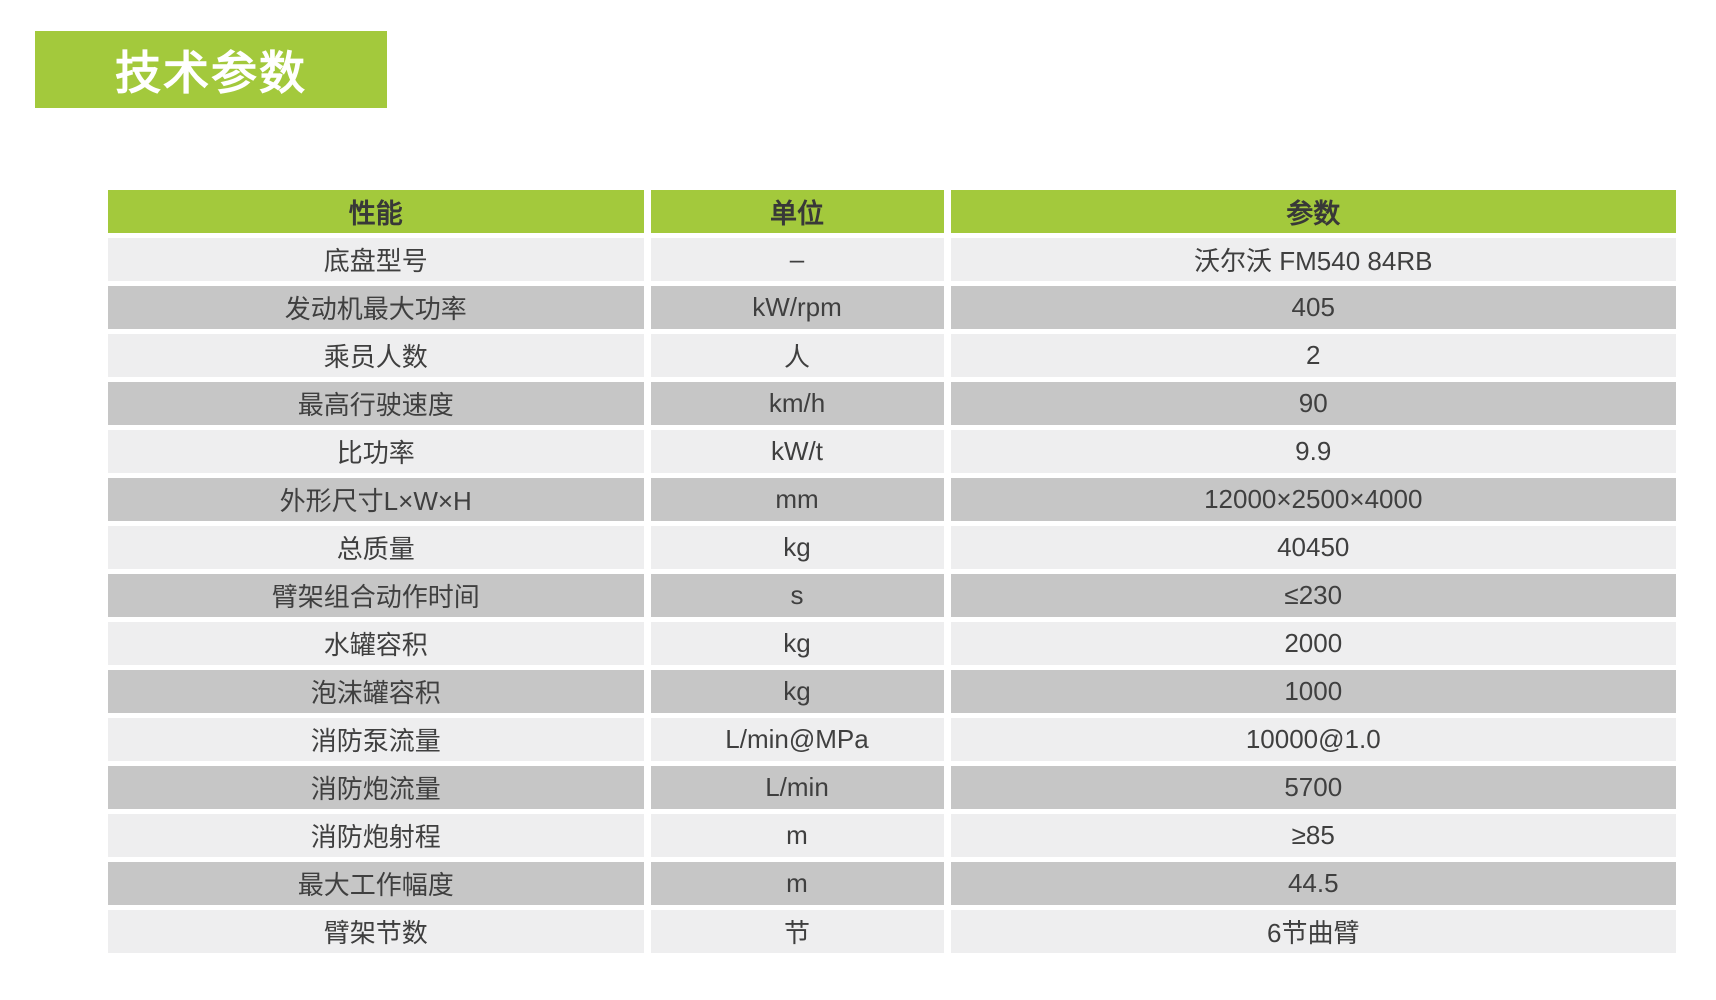 The image size is (1716, 1000). Describe the element at coordinates (379, 308) in the screenshot. I see `property-cell: 发动机最大功率` at that location.